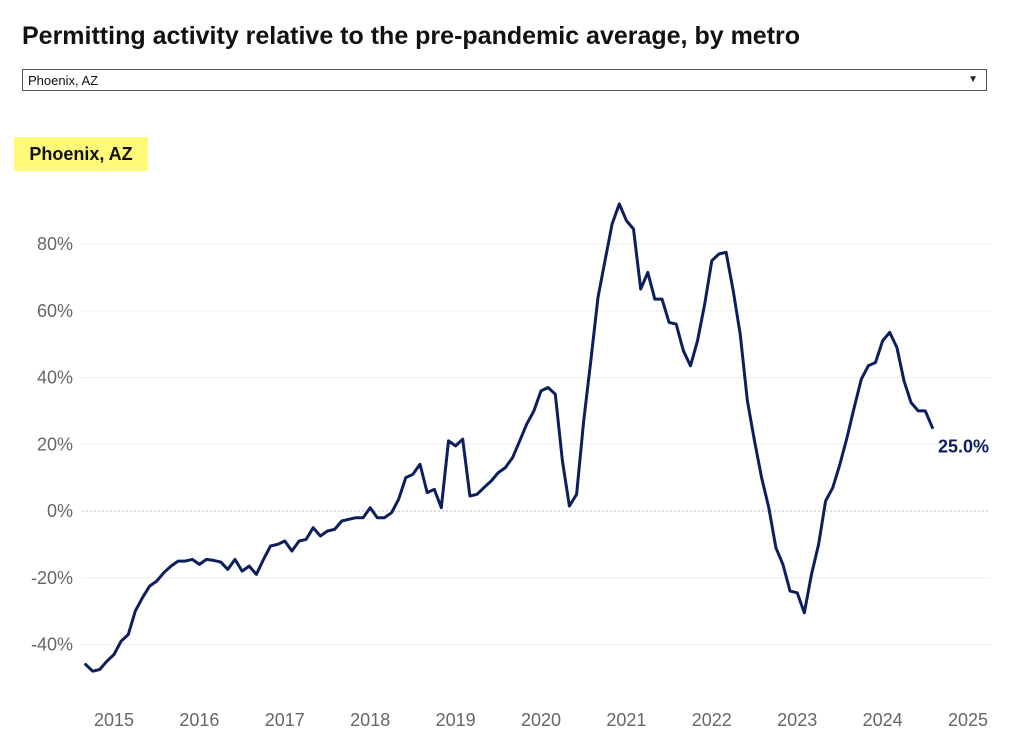  What do you see at coordinates (199, 720) in the screenshot?
I see `x-tick-label: 2016` at bounding box center [199, 720].